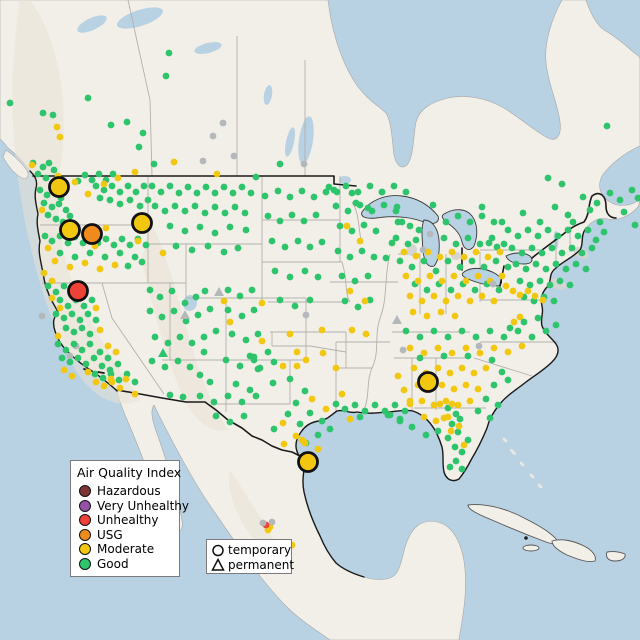 The height and width of the screenshot is (640, 640). What do you see at coordinates (252, 564) in the screenshot?
I see `type-legend-item-permanent: permanent` at bounding box center [252, 564].